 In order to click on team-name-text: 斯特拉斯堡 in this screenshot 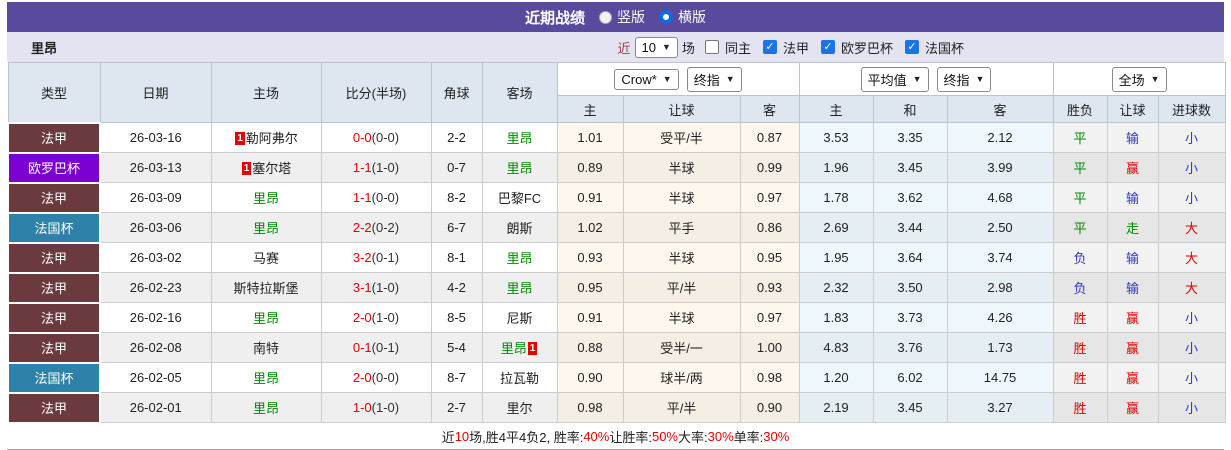, I will do `click(266, 288)`.